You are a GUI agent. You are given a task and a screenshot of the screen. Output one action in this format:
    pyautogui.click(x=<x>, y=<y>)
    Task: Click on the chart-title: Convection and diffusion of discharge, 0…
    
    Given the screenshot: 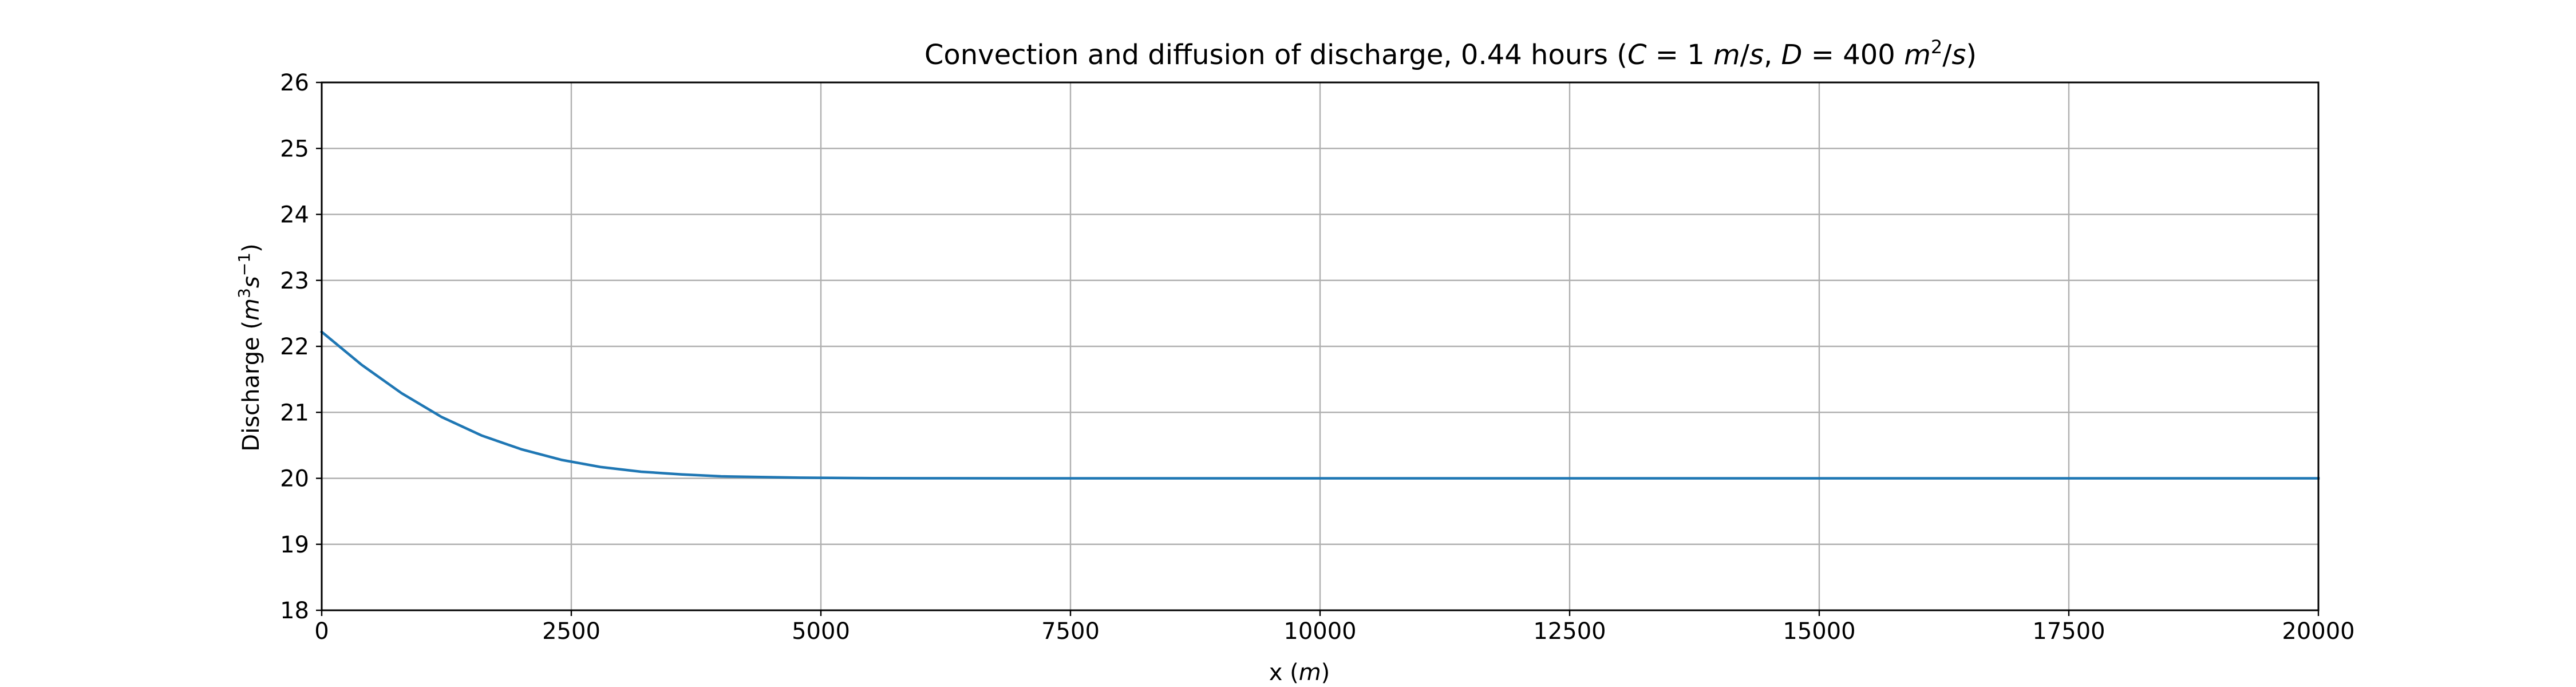 What is the action you would take?
    pyautogui.click(x=1450, y=53)
    